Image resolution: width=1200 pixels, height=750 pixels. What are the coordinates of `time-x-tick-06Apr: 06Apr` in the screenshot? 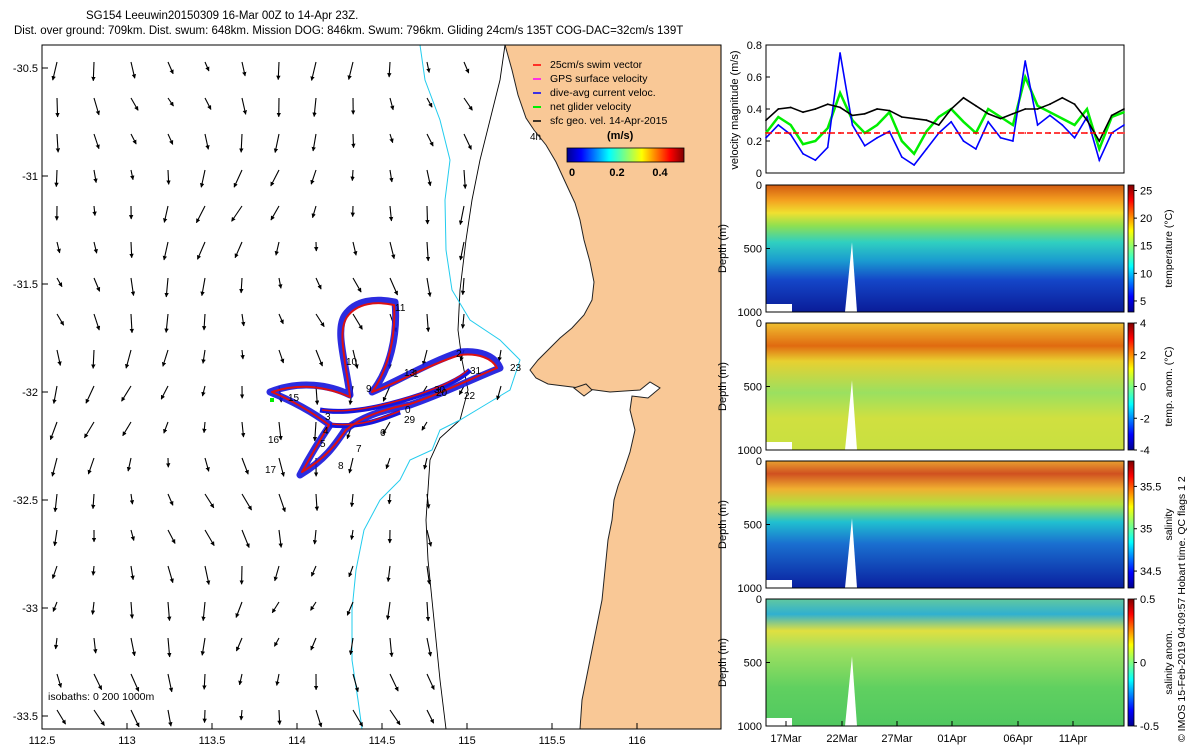 It's located at (1018, 739).